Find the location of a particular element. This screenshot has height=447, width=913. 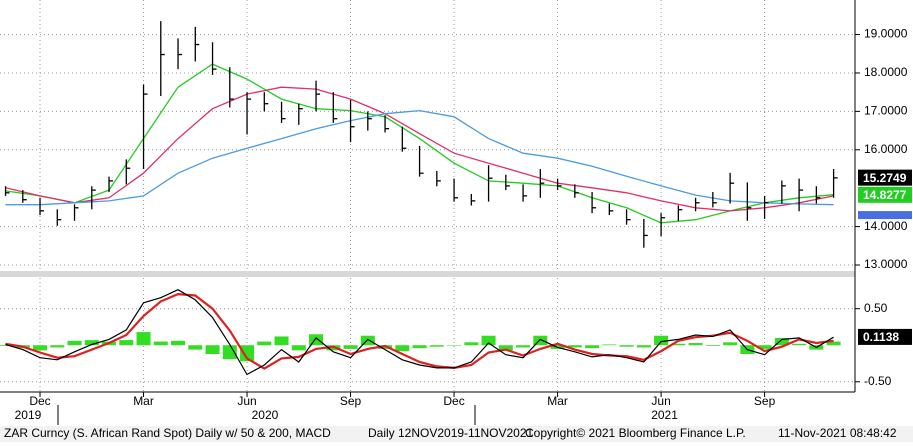

price-label: 15.2749 is located at coordinates (885, 178).